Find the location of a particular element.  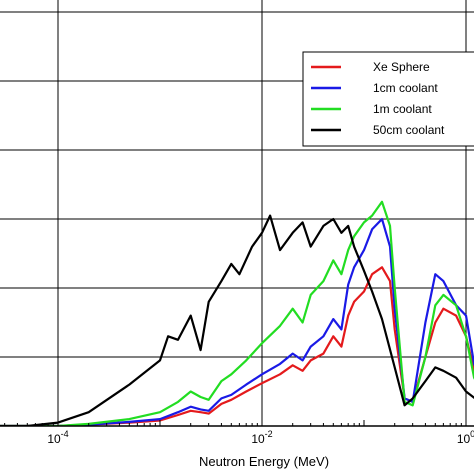

legend-label: Xe Sphere is located at coordinates (401, 67).